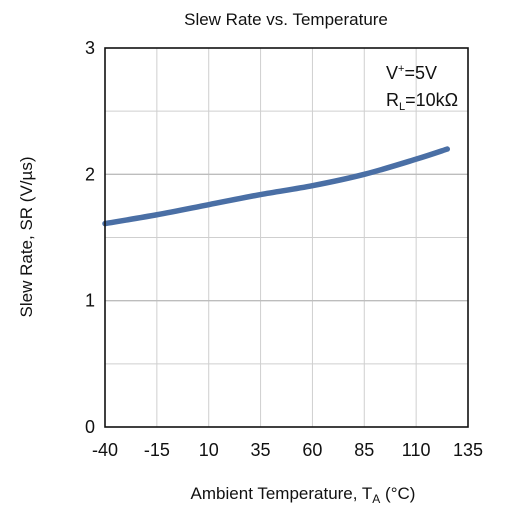  I want to click on annotation-rl-main: R, so click(392, 100).